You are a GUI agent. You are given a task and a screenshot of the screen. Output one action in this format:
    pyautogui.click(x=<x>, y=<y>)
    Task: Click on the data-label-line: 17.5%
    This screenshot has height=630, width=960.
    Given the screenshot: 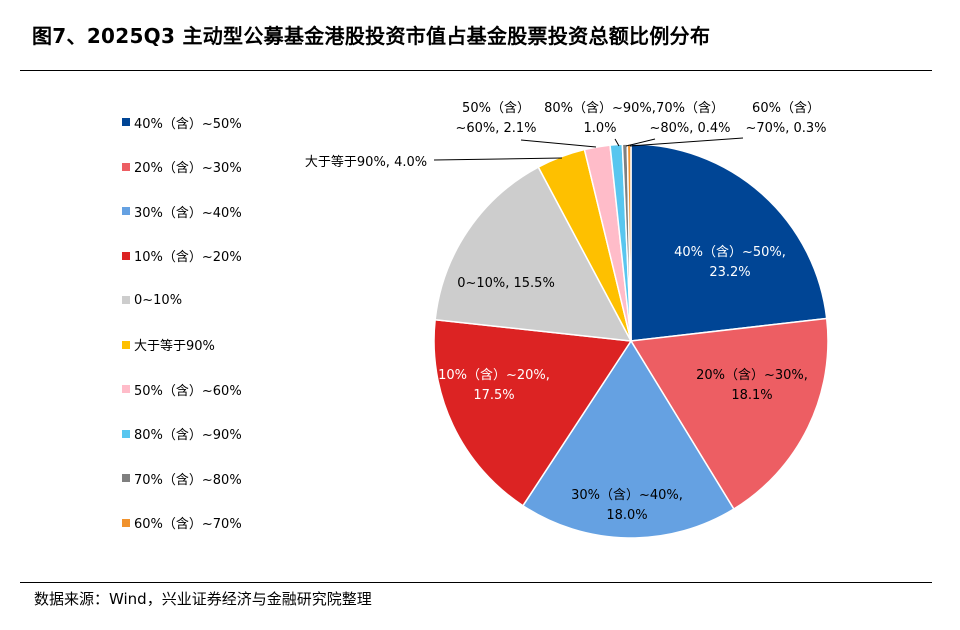 What is the action you would take?
    pyautogui.click(x=493, y=395)
    